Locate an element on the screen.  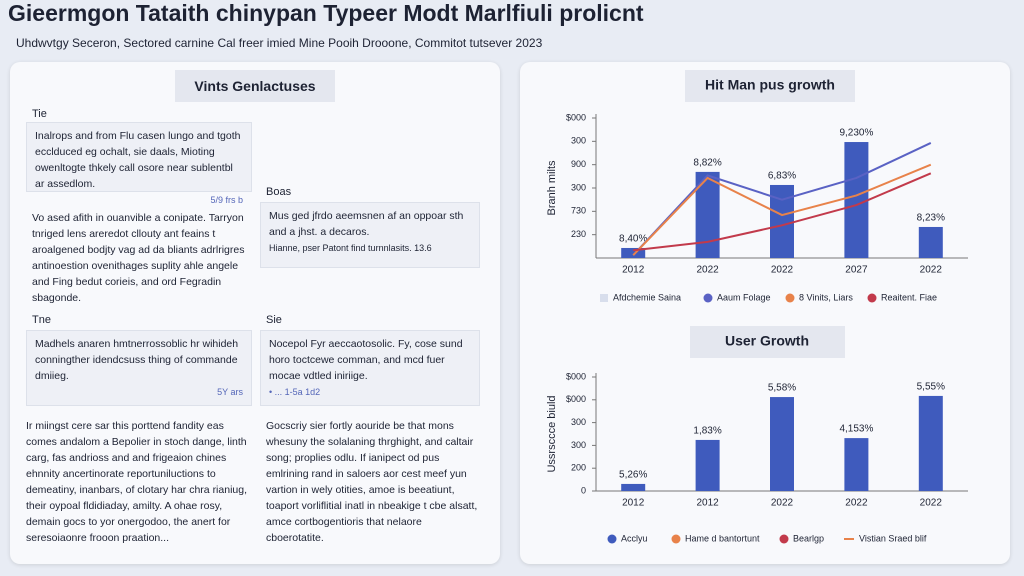
bar-label: 5,26% is located at coordinates (633, 475).